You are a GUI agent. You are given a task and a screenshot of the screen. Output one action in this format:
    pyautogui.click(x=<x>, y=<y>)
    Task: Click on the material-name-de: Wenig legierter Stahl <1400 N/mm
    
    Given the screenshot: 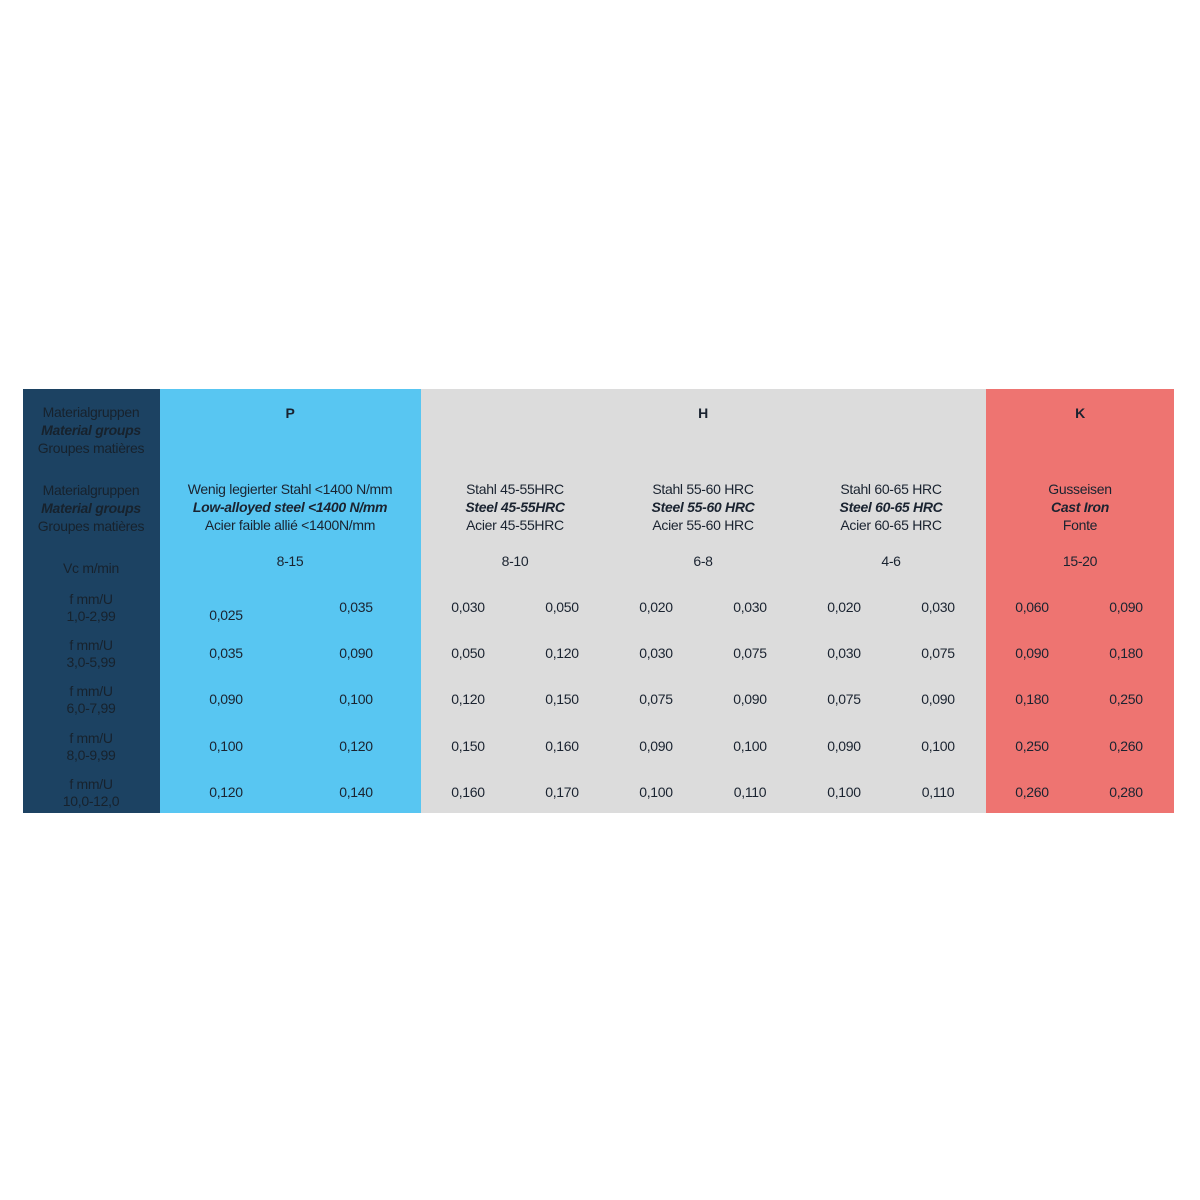 What is the action you would take?
    pyautogui.click(x=290, y=489)
    